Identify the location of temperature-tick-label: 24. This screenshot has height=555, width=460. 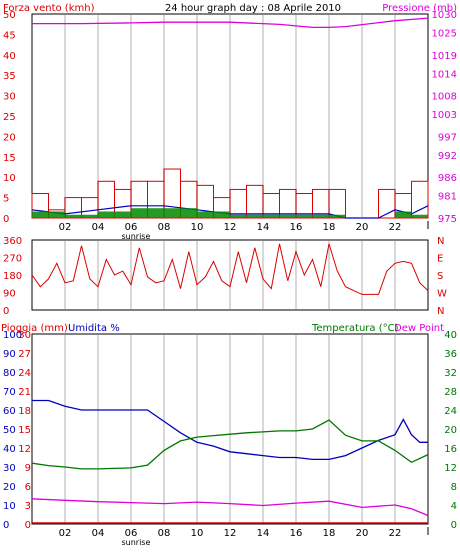
(450, 411).